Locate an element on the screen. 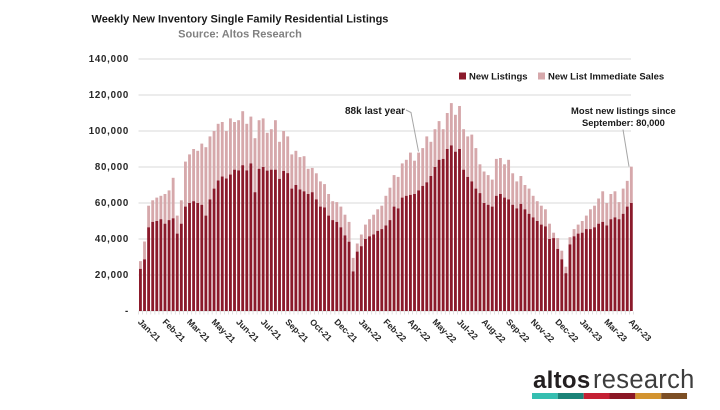  svg-text: Source: Altos Research is located at coordinates (240, 35).